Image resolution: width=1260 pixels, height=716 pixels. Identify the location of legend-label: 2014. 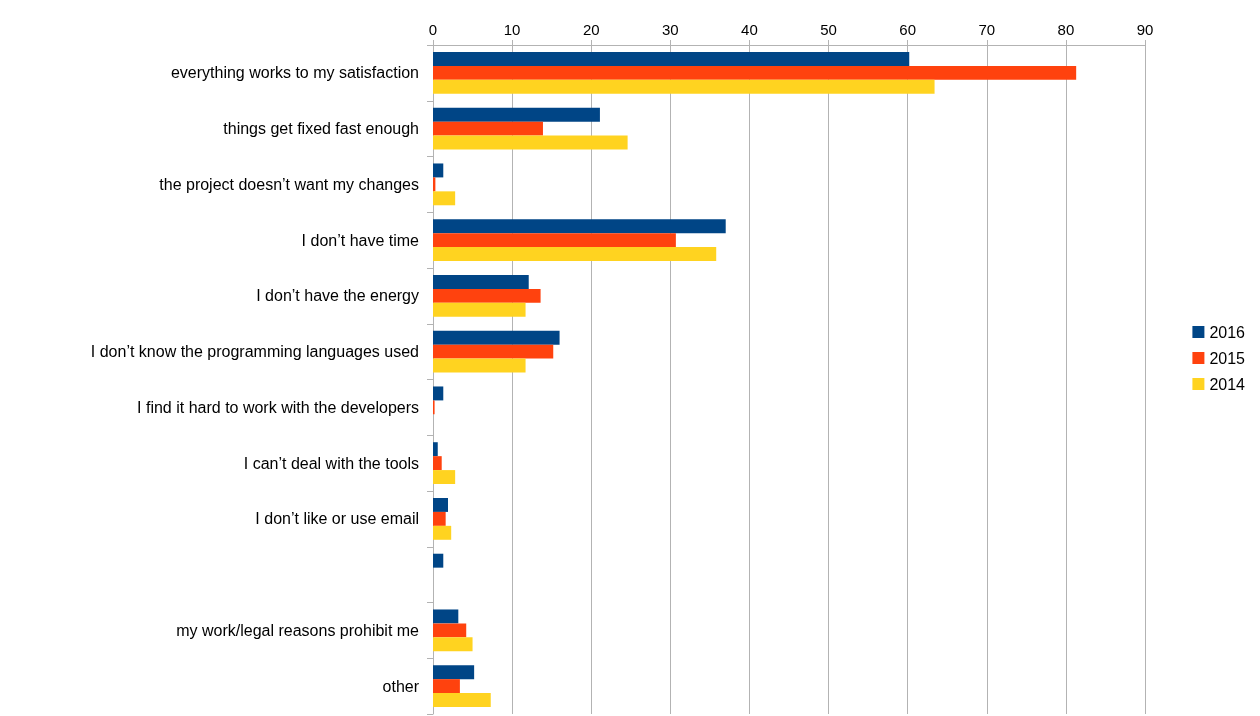
(1227, 384).